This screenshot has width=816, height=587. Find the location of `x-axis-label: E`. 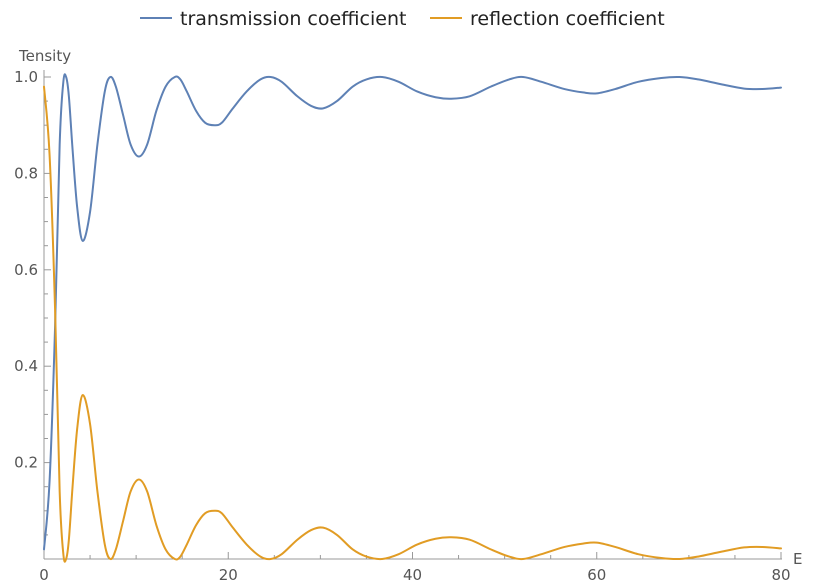

x-axis-label: E is located at coordinates (797, 559).